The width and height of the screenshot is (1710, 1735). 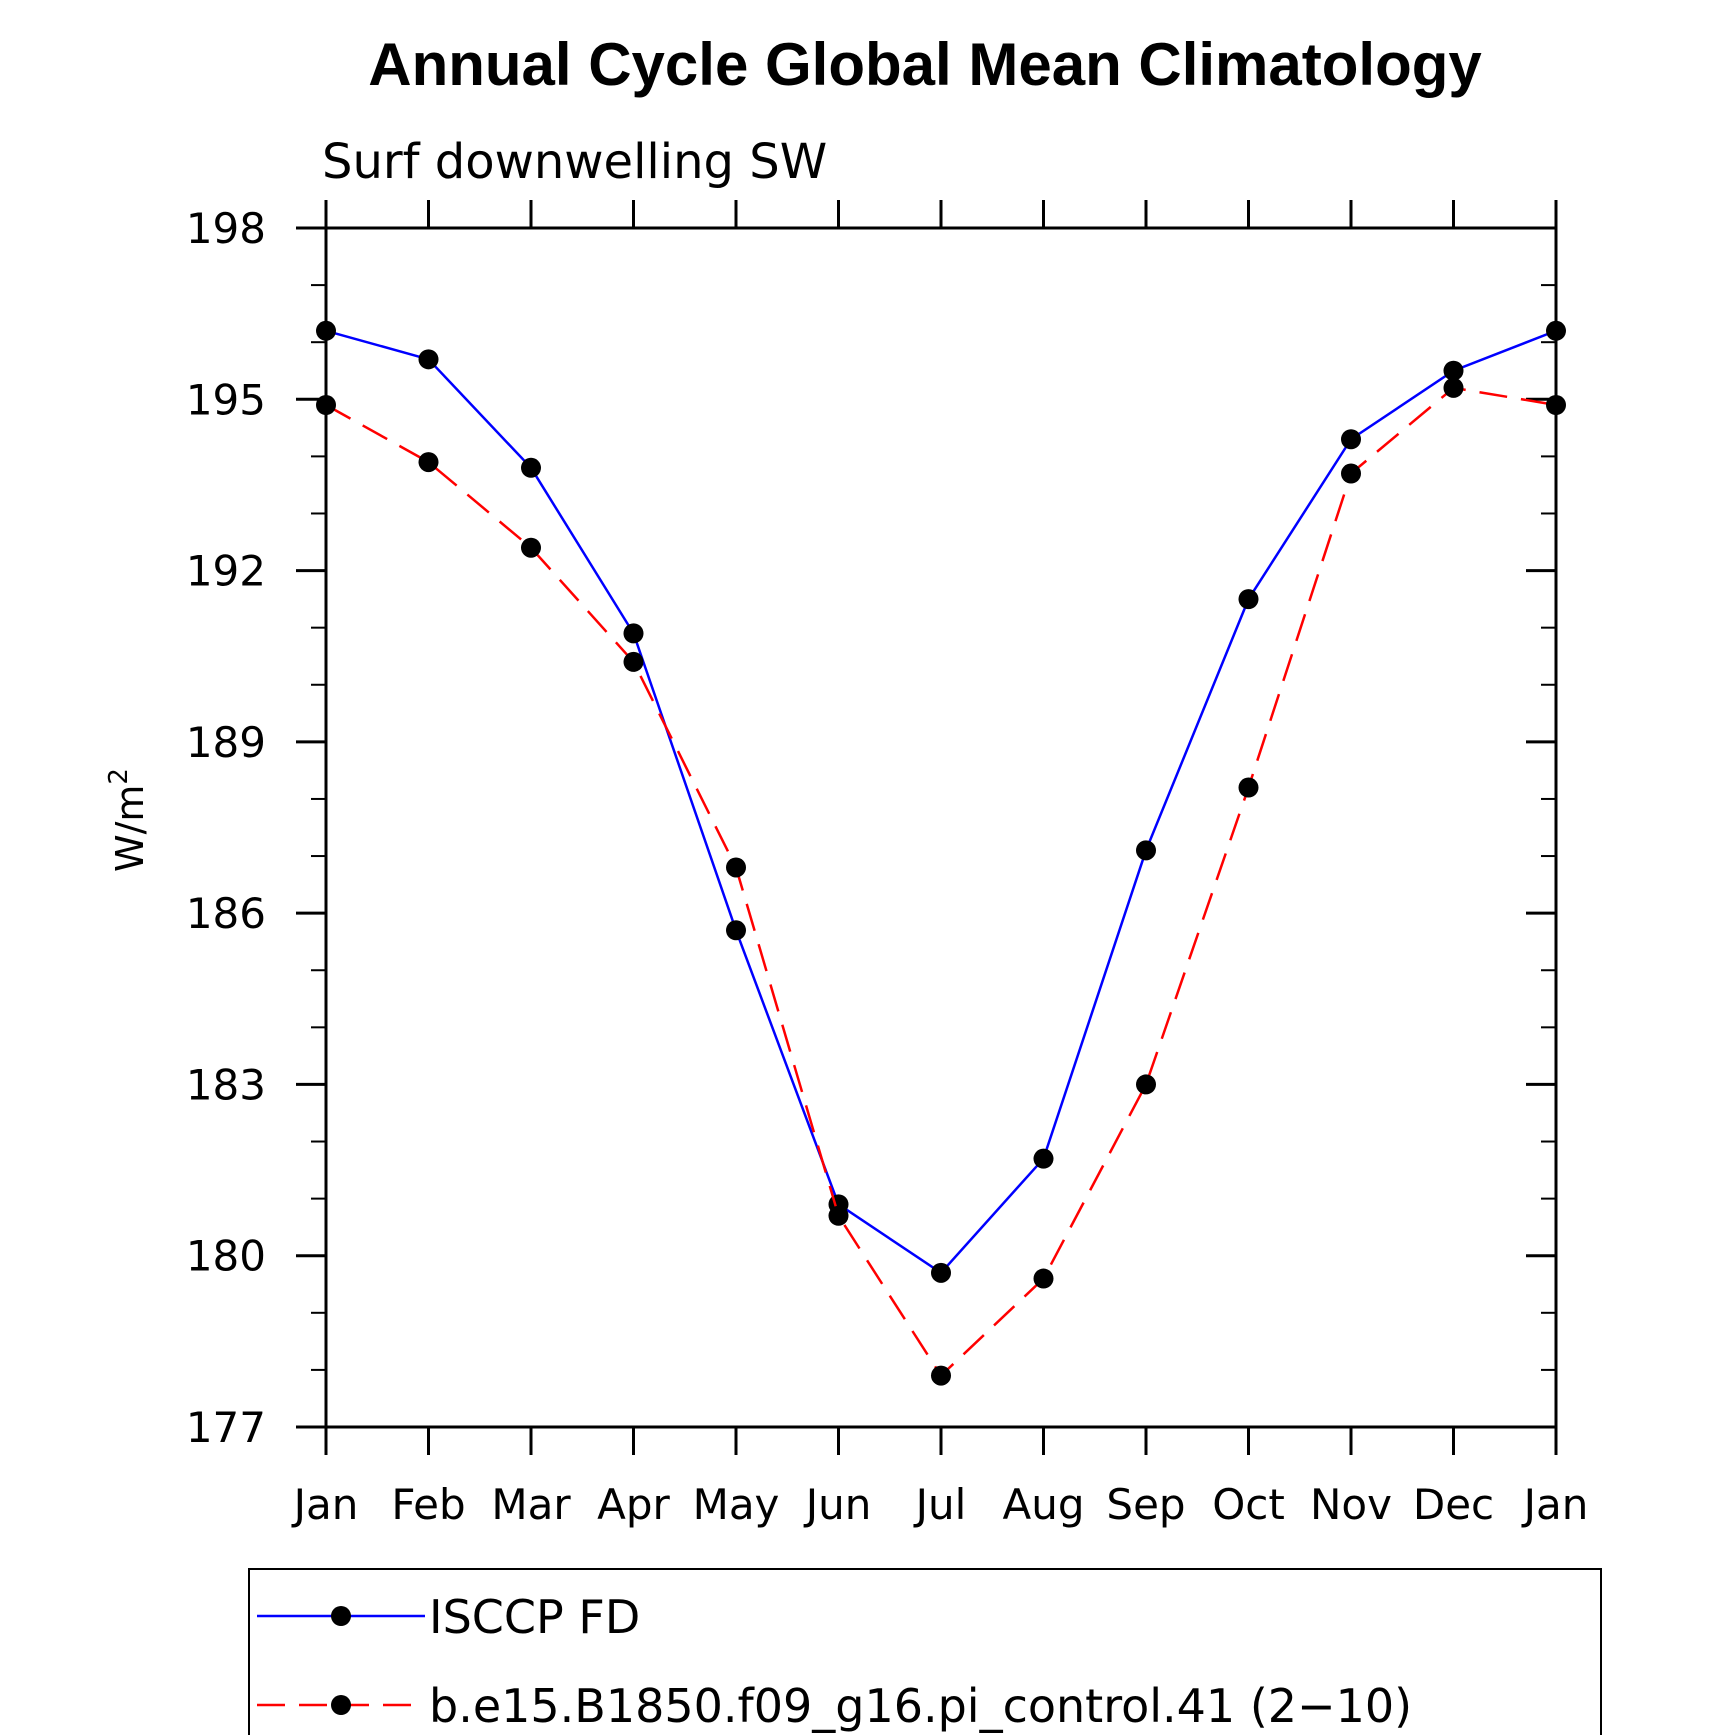 I want to click on y-tick-label: 180, so click(x=226, y=1256).